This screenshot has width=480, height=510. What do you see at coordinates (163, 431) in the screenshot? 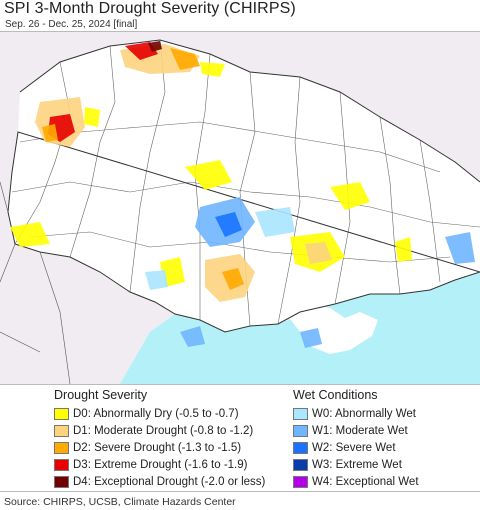
I see `legend-label: D1: Moderate Drought (-0.8 to -1.2)` at bounding box center [163, 431].